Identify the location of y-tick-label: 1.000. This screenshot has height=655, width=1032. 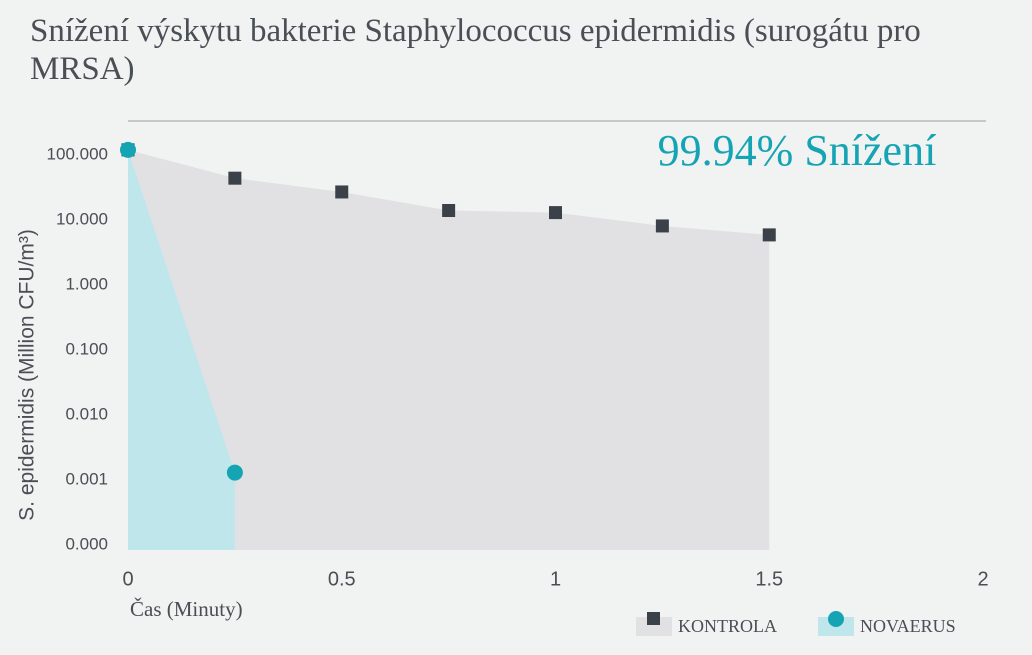
(86, 283).